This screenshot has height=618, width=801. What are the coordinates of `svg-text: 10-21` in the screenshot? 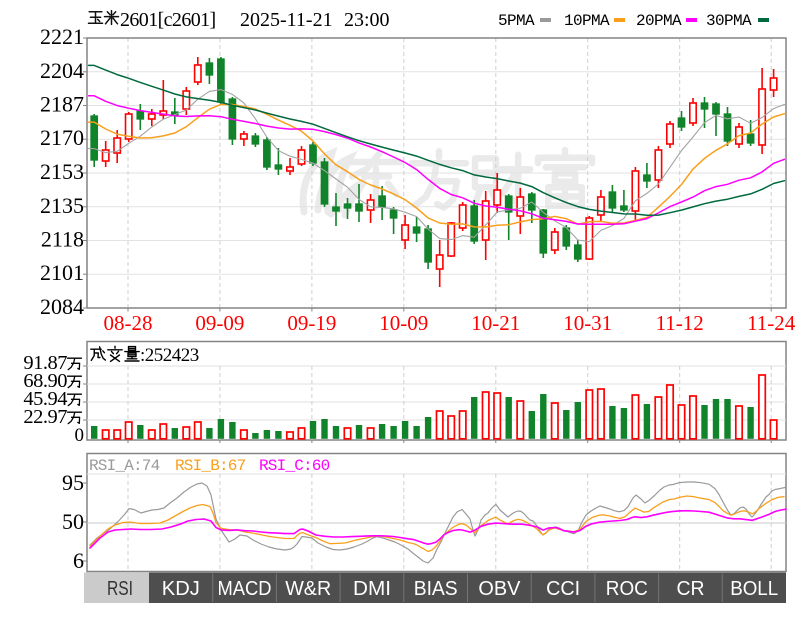 It's located at (495, 323).